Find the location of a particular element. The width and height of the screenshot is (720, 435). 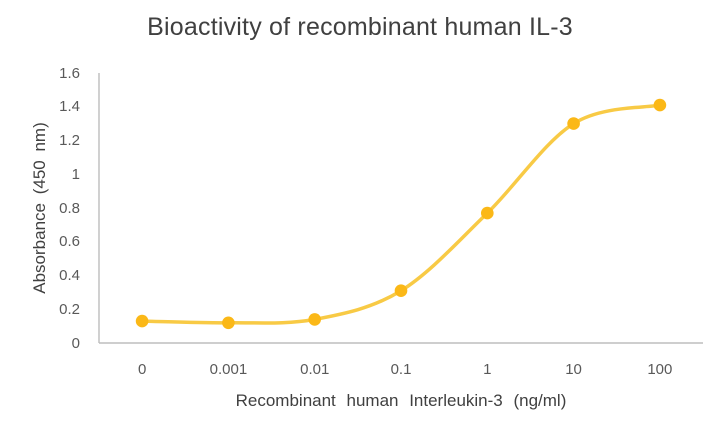

y-tick-label: 0.8 is located at coordinates (69, 208).